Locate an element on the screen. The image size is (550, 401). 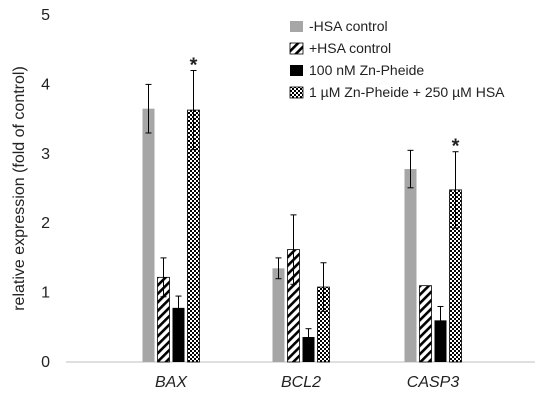
y-tick-label: 4 is located at coordinates (45, 84).